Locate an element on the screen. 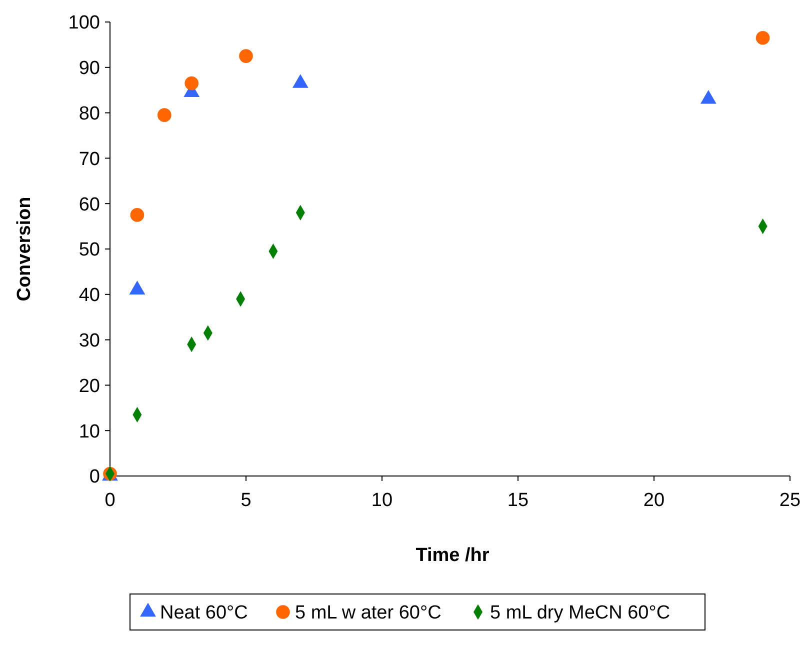  x-tick-label: 25 is located at coordinates (790, 500).